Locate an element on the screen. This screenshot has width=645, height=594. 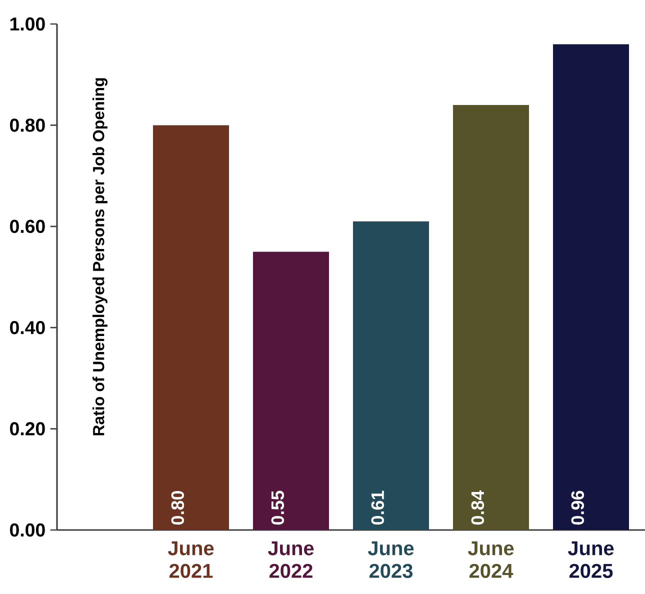
x-tick-label: June 2022 is located at coordinates (291, 559).